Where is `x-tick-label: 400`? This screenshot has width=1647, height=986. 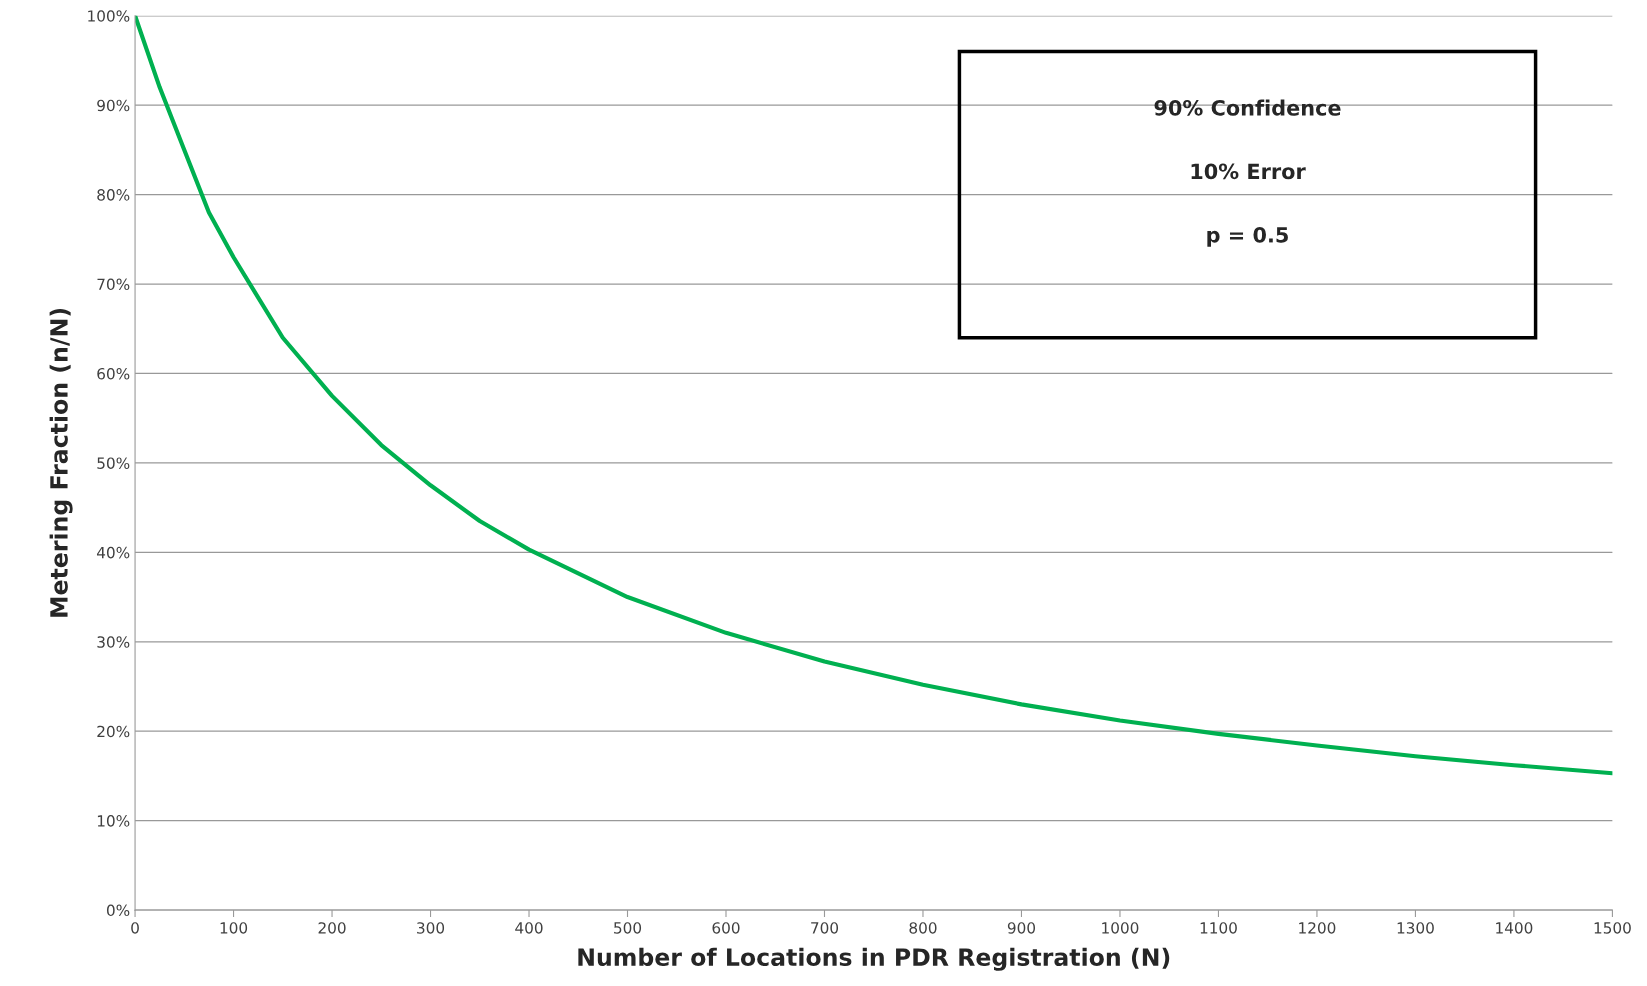
x-tick-label: 400 is located at coordinates (529, 928).